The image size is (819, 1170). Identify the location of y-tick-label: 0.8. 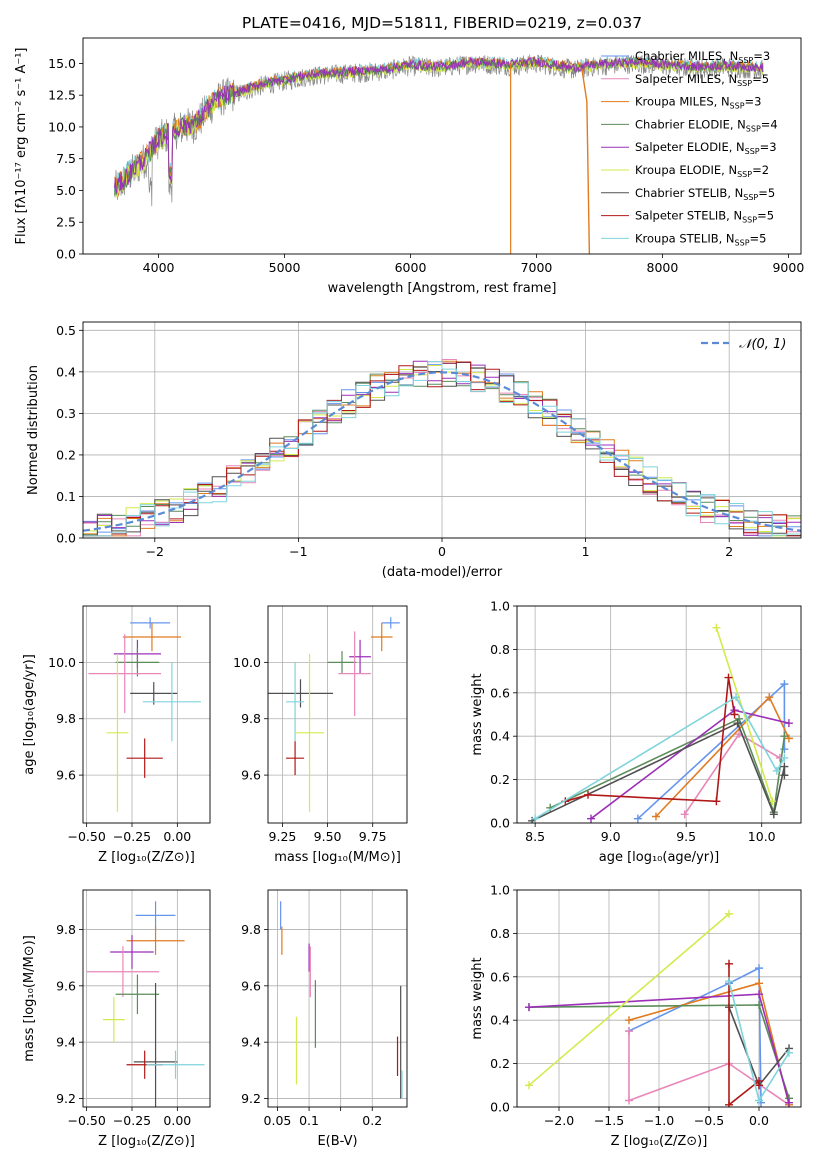
(500, 933).